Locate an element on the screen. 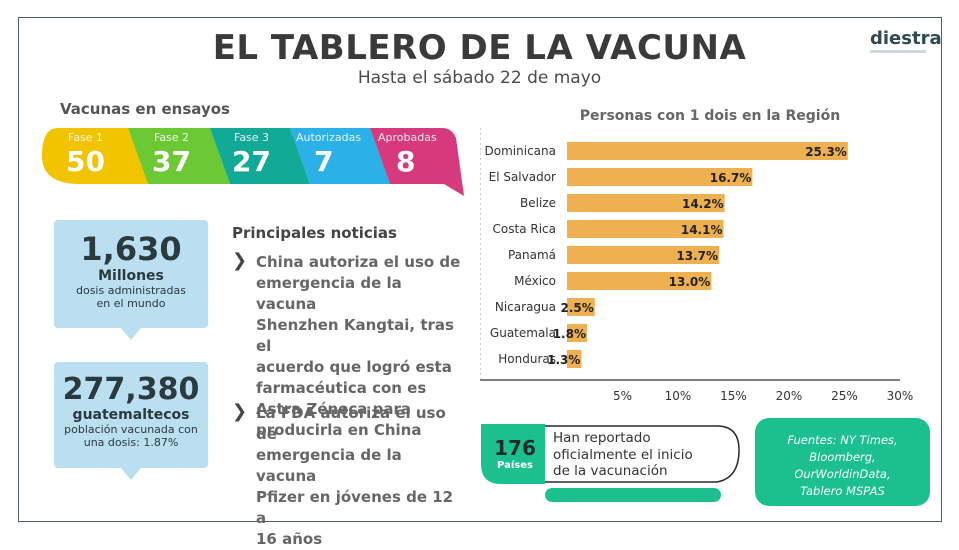 Image resolution: width=959 pixels, height=550 pixels. phase-3: Fase 3 27 is located at coordinates (256, 161).